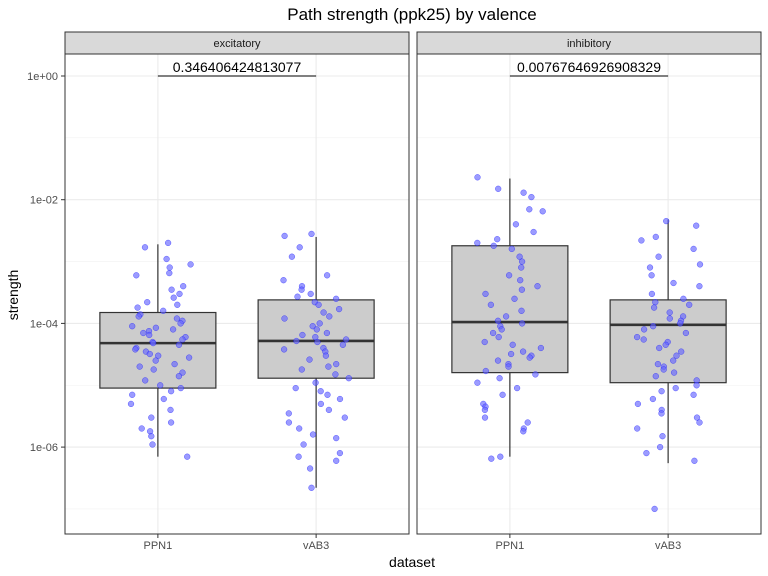  What do you see at coordinates (44, 448) in the screenshot?
I see `y-tick-label: 1e-06` at bounding box center [44, 448].